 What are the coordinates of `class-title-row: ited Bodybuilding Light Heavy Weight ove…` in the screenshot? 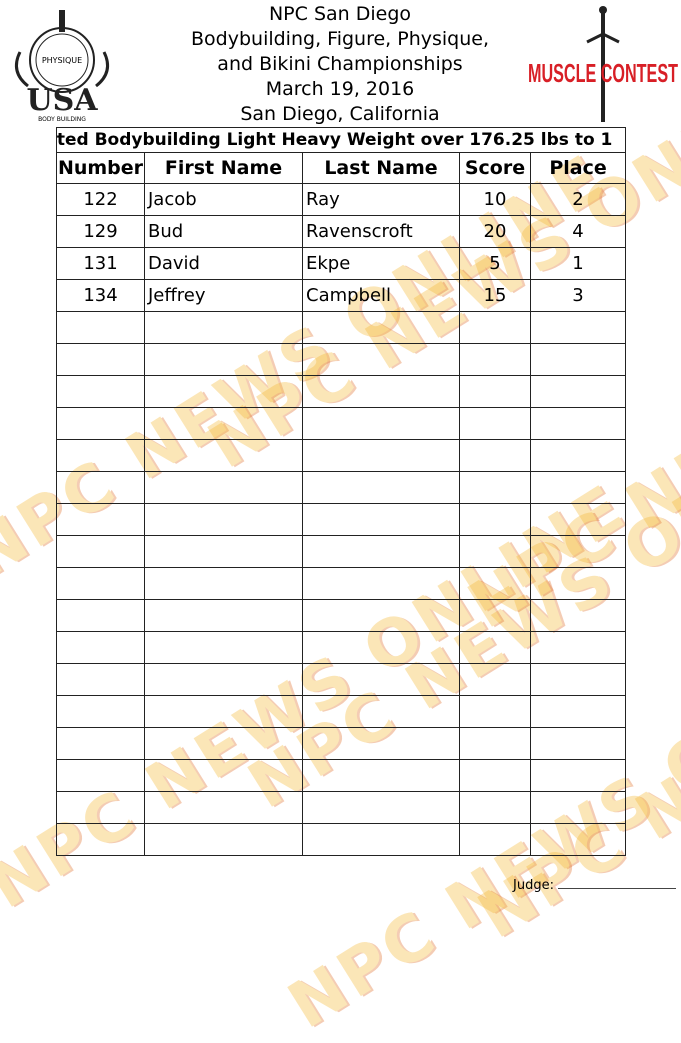 It's located at (341, 140).